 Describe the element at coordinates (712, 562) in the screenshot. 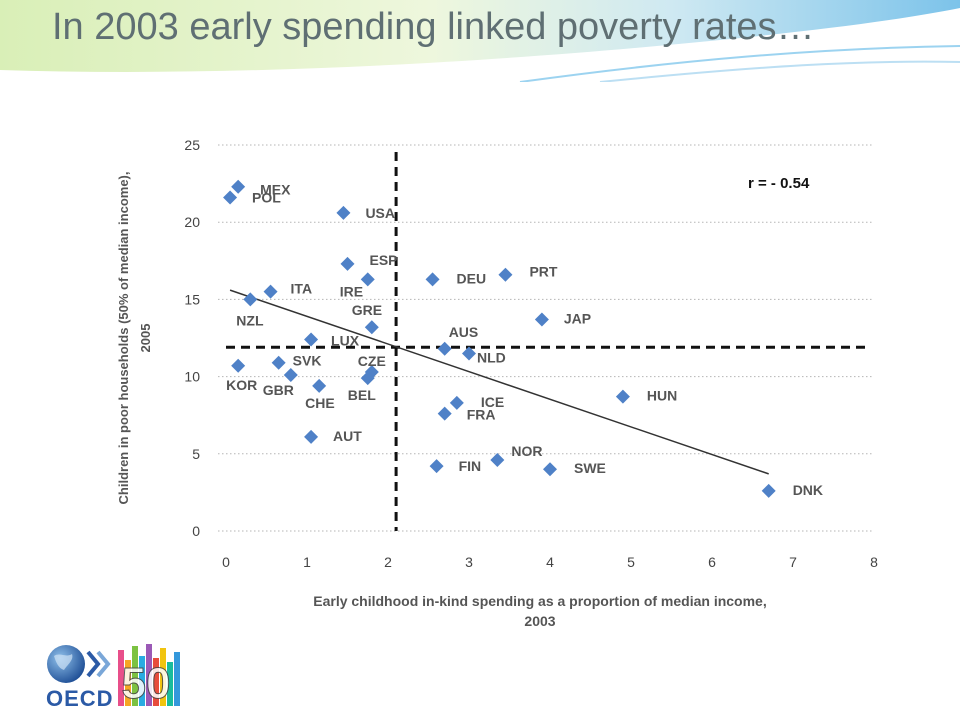

I see `x-tick-label: 6` at that location.